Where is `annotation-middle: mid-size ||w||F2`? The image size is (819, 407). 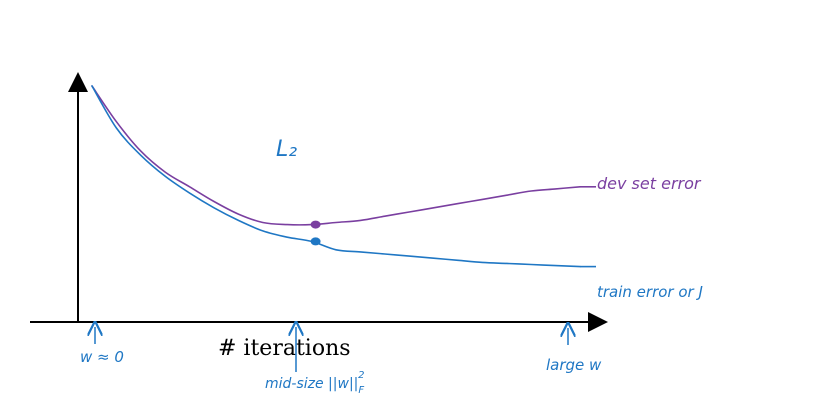 annotation-middle: mid-size ||w||F2 is located at coordinates (315, 361).